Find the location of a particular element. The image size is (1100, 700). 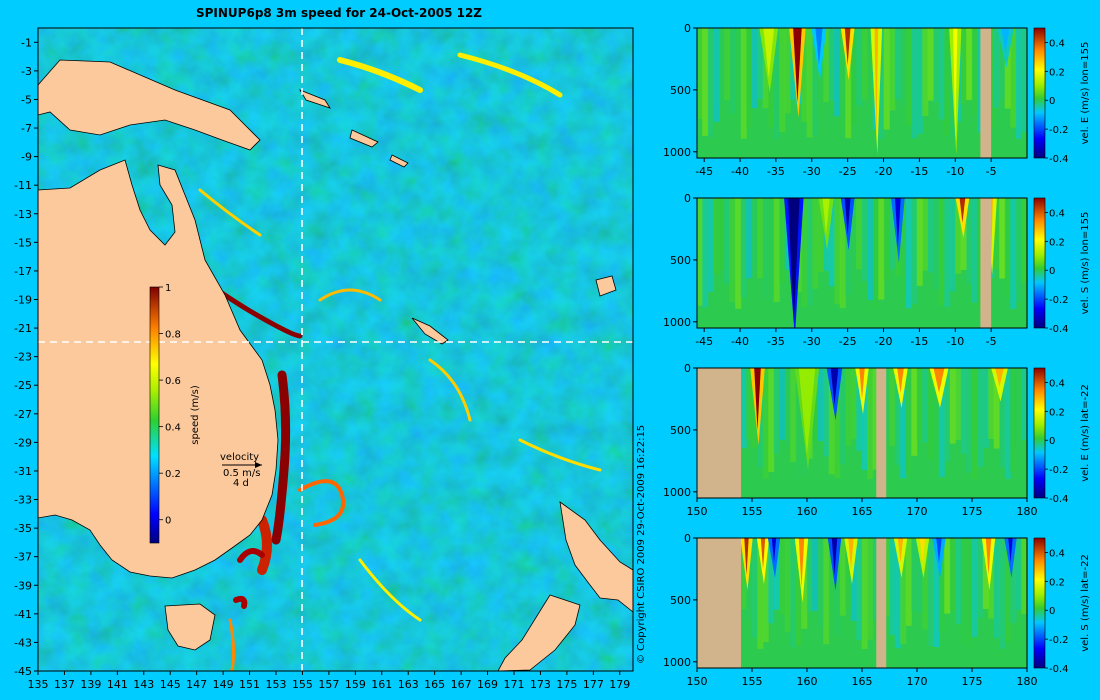

section-x-tick-label: -5 is located at coordinates (991, 171).